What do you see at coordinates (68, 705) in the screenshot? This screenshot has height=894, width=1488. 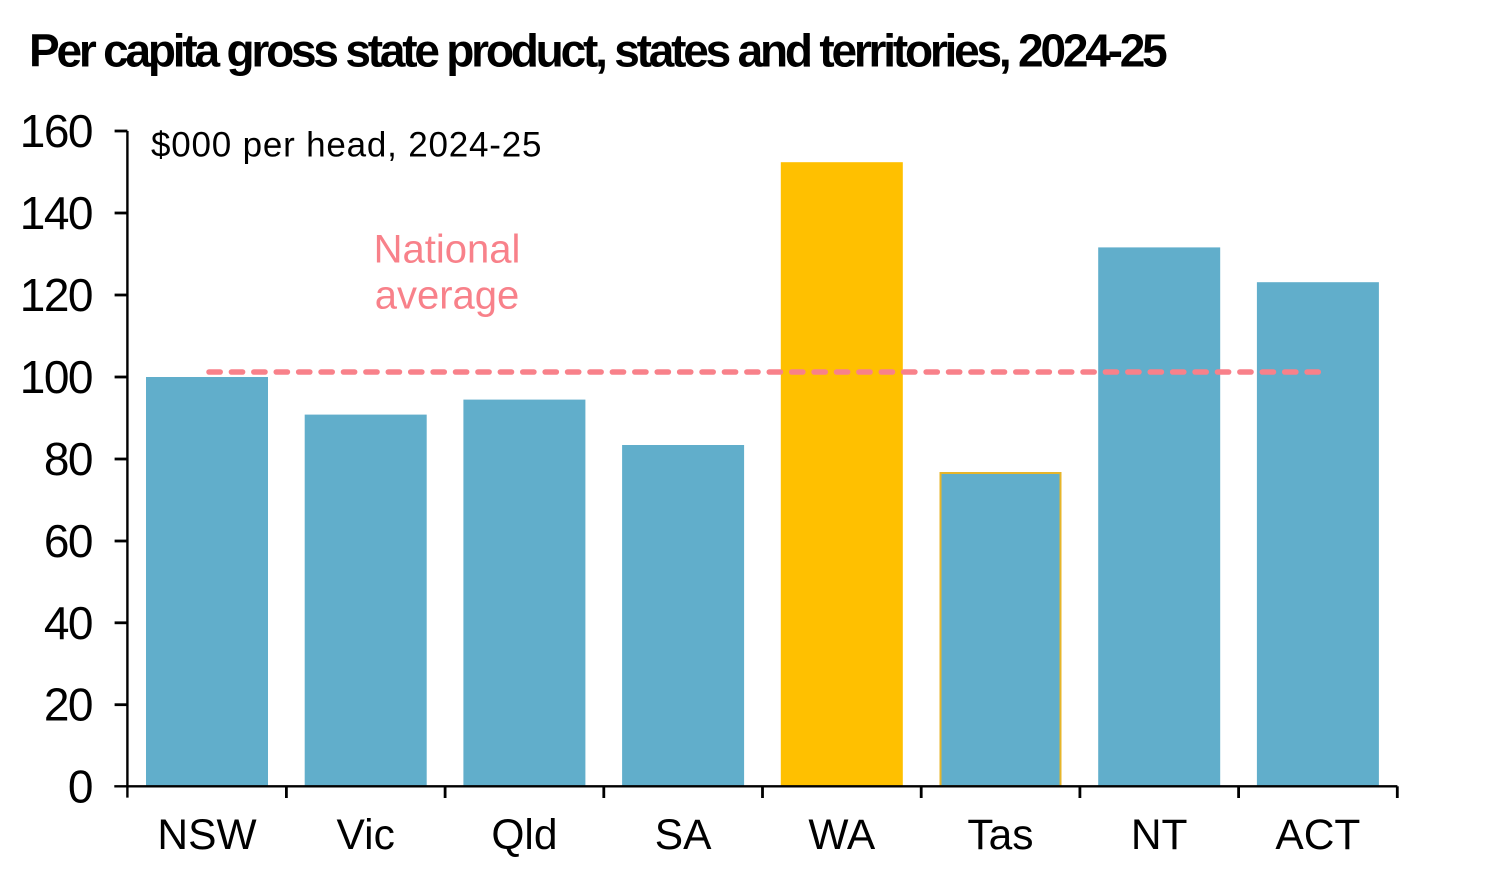 I see `svg-text: 20` at bounding box center [68, 705].